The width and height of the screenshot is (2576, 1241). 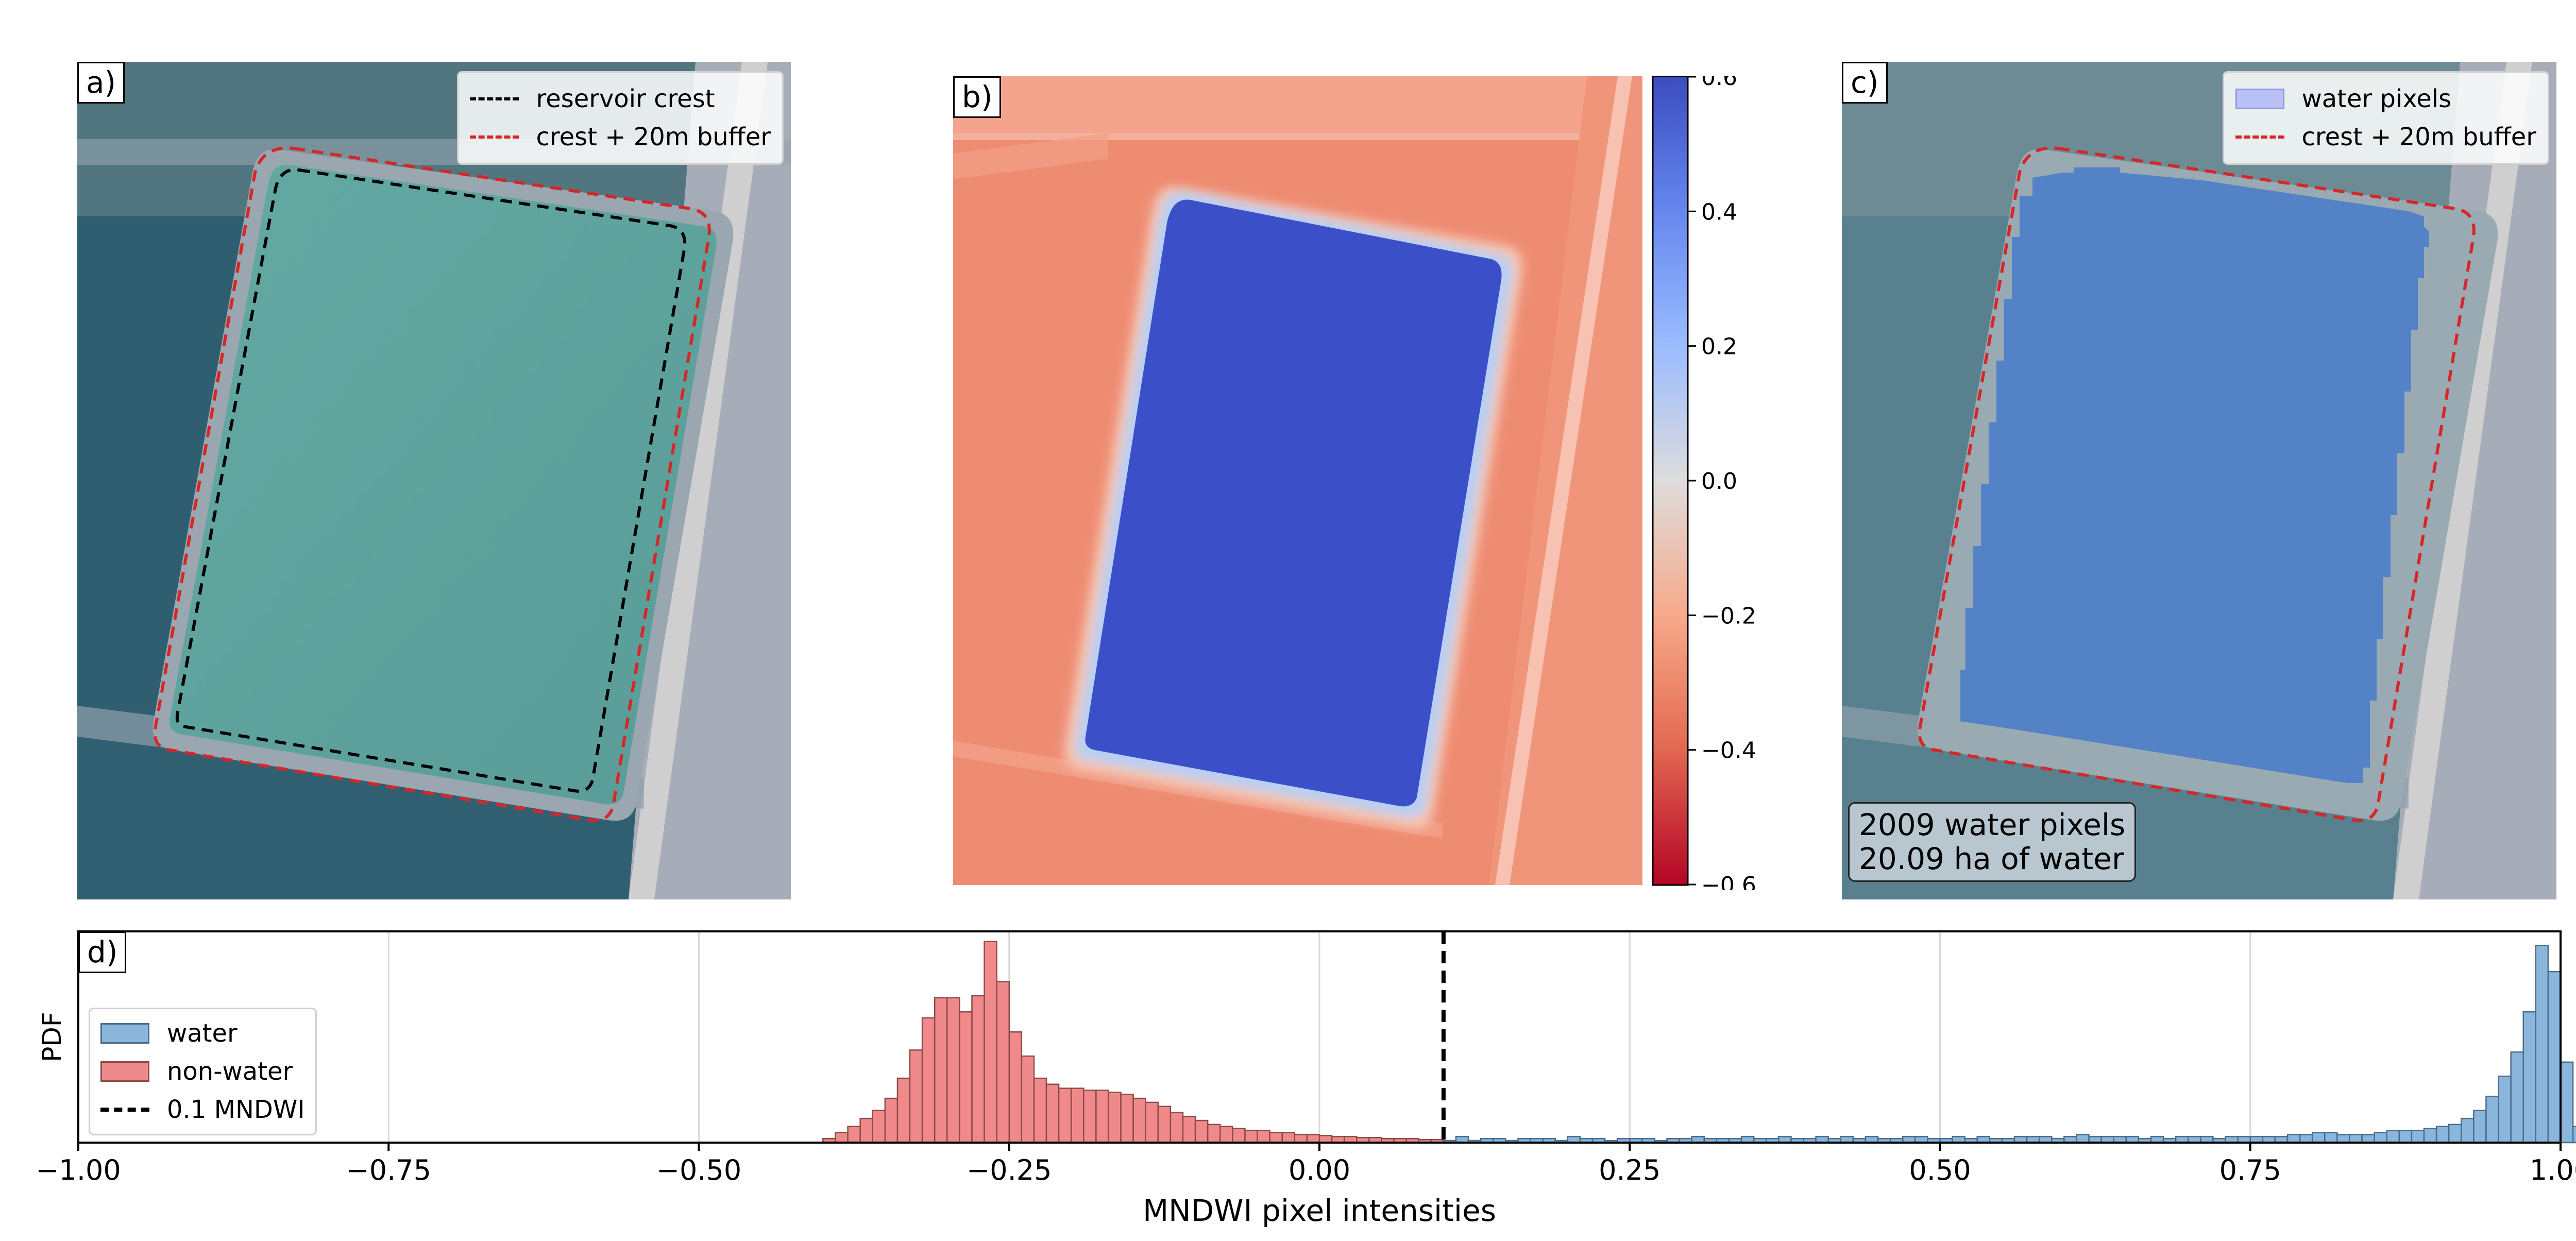 What do you see at coordinates (236, 1109) in the screenshot?
I see `legend-label: 0.1 MNDWI` at bounding box center [236, 1109].